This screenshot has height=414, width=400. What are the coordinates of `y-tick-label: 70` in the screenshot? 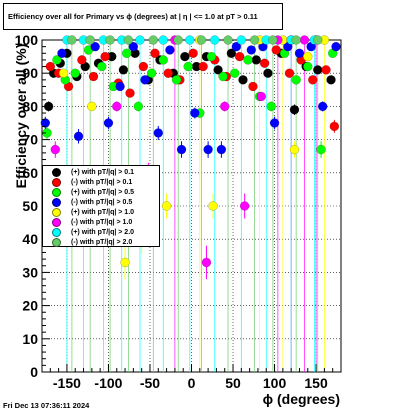 It's located at (30, 140).